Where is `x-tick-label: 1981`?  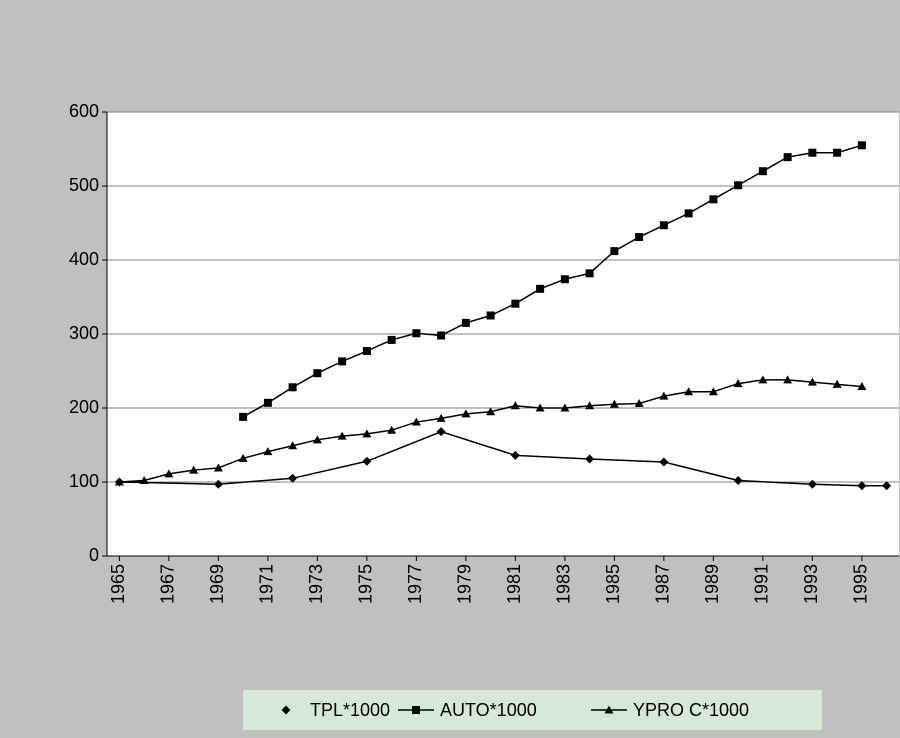 x-tick-label: 1981 is located at coordinates (514, 584).